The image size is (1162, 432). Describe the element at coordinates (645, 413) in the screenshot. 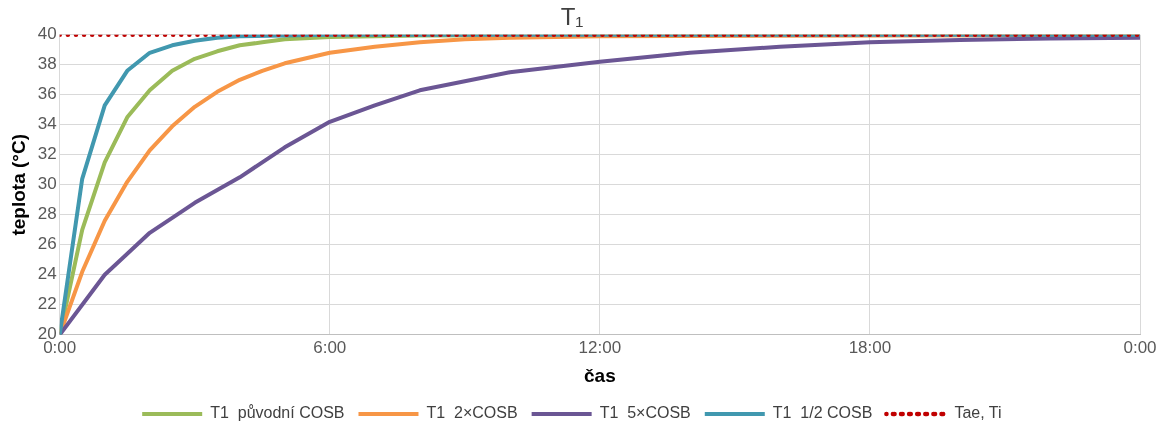

I see `legend-label: T1 5×COSB` at that location.